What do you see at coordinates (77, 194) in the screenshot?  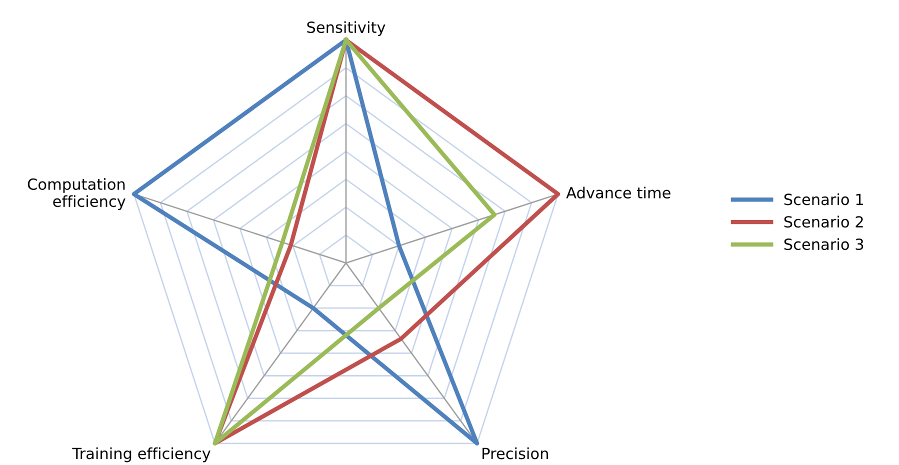 I see `spoke-label: Computation efficiency` at bounding box center [77, 194].